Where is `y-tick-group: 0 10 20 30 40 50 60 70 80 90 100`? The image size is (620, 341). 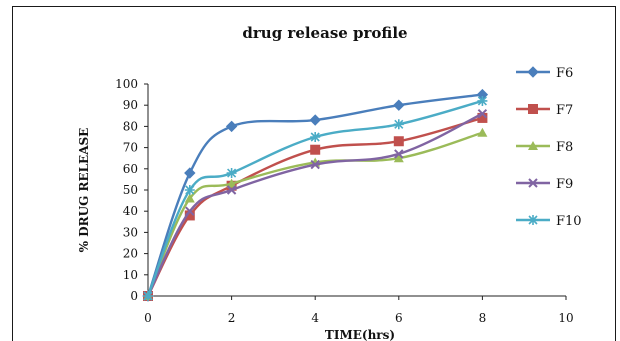 y-tick-group: 0 10 20 30 40 50 60 70 80 90 100 is located at coordinates (131, 190).